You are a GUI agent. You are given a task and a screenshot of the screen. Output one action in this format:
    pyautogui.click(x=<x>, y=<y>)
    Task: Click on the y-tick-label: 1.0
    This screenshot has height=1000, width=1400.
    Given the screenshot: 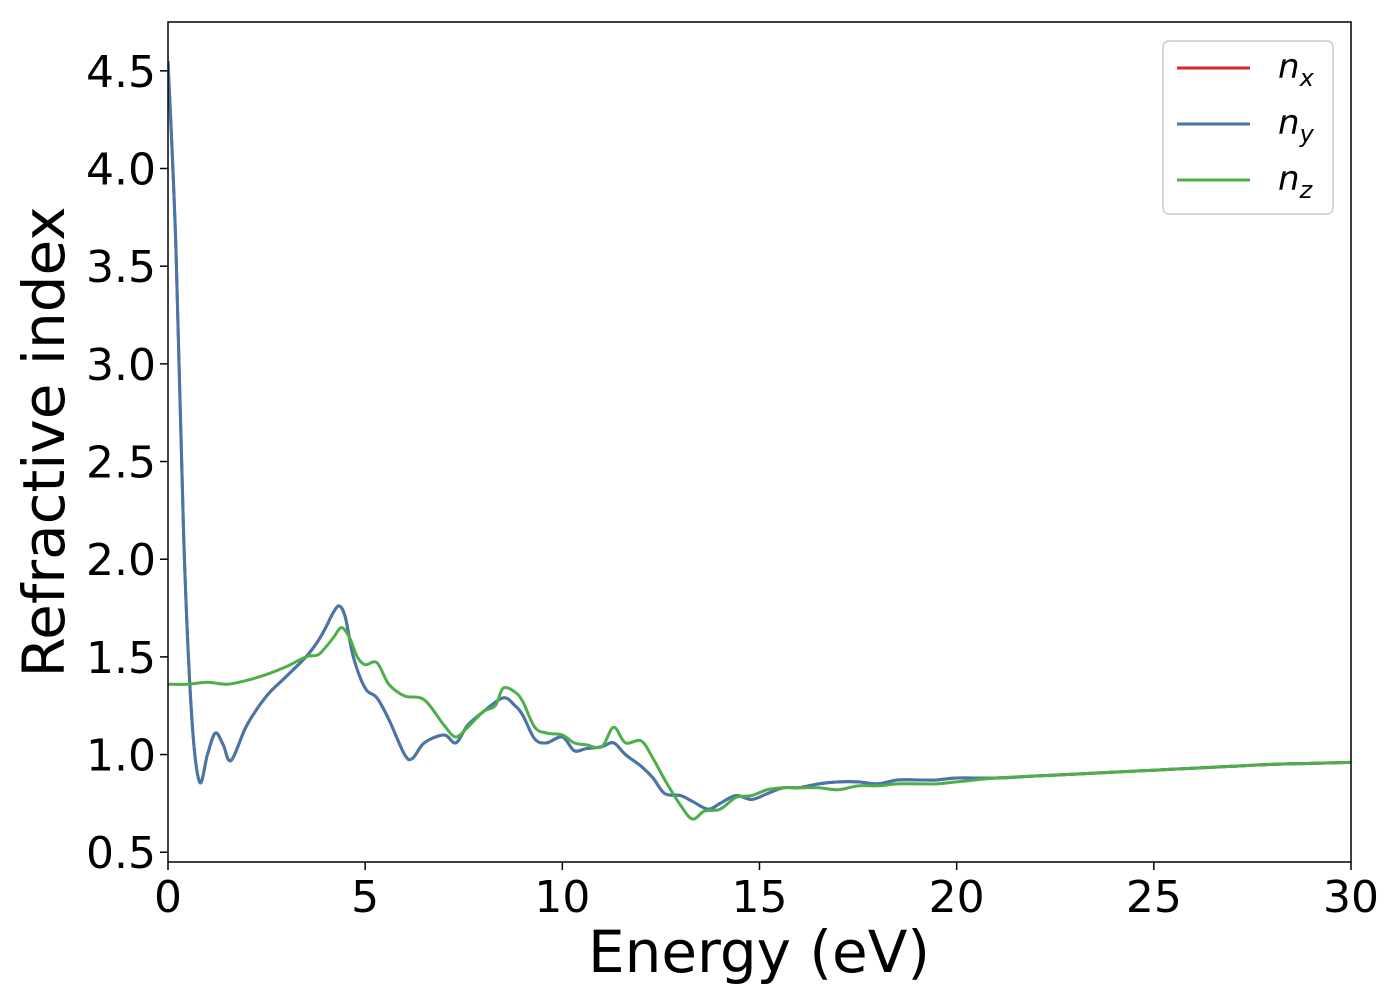 What is the action you would take?
    pyautogui.click(x=121, y=756)
    